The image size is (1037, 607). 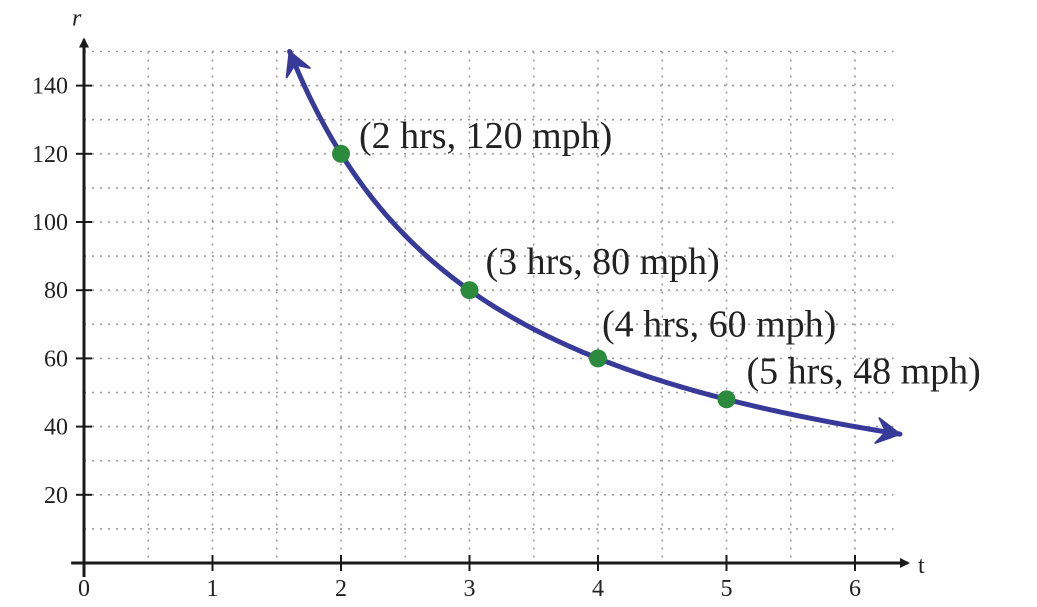 What do you see at coordinates (56, 359) in the screenshot?
I see `y-tick-label: 60` at bounding box center [56, 359].